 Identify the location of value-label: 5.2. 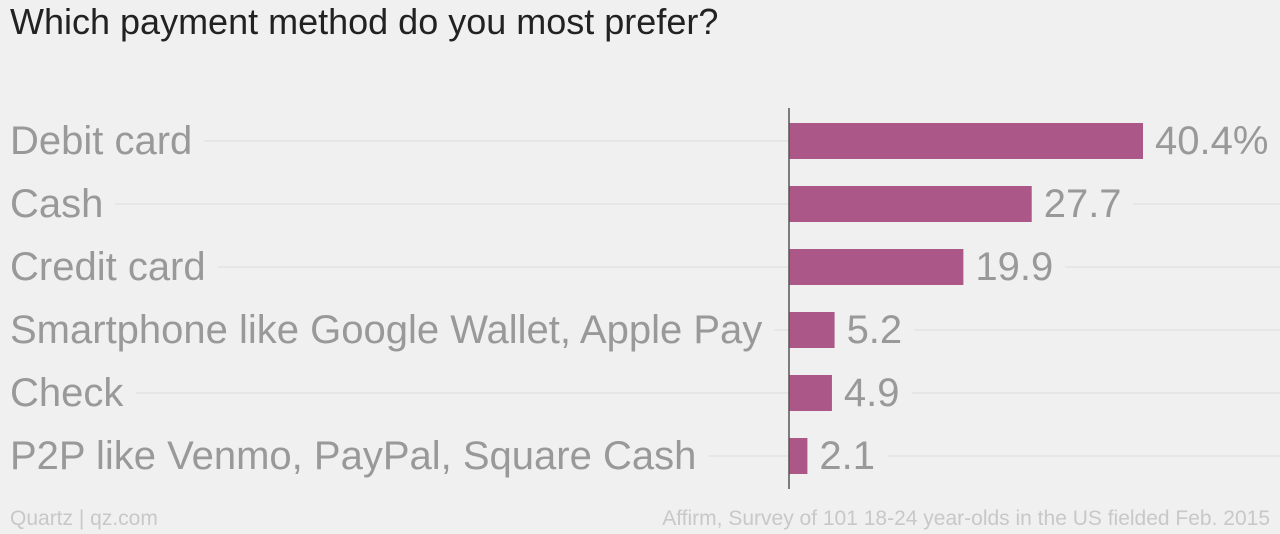
(875, 330).